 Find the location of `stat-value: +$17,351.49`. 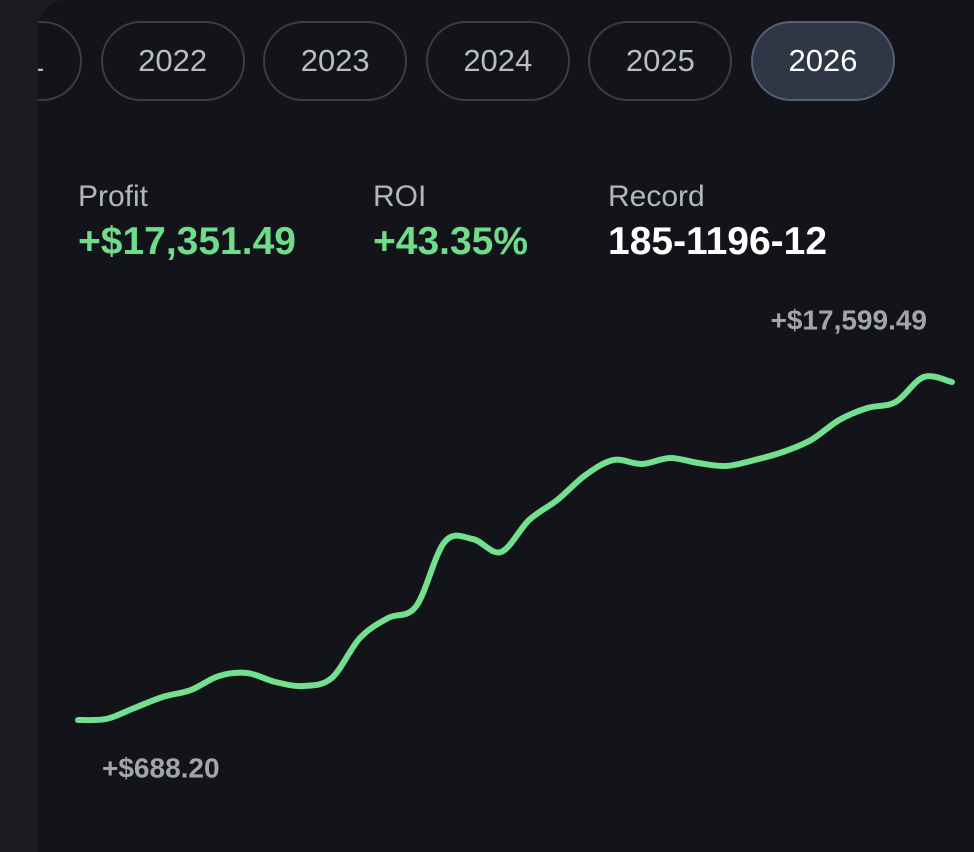

stat-value: +$17,351.49 is located at coordinates (187, 241).